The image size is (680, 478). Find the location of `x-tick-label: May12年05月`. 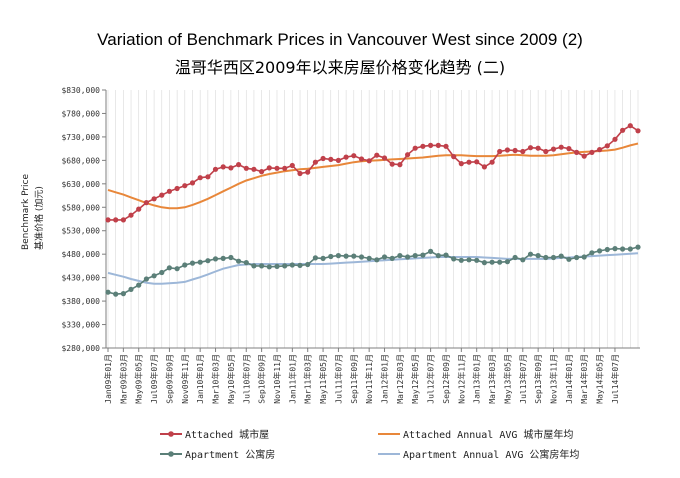

x-tick-label: May12年05月 is located at coordinates (415, 379).